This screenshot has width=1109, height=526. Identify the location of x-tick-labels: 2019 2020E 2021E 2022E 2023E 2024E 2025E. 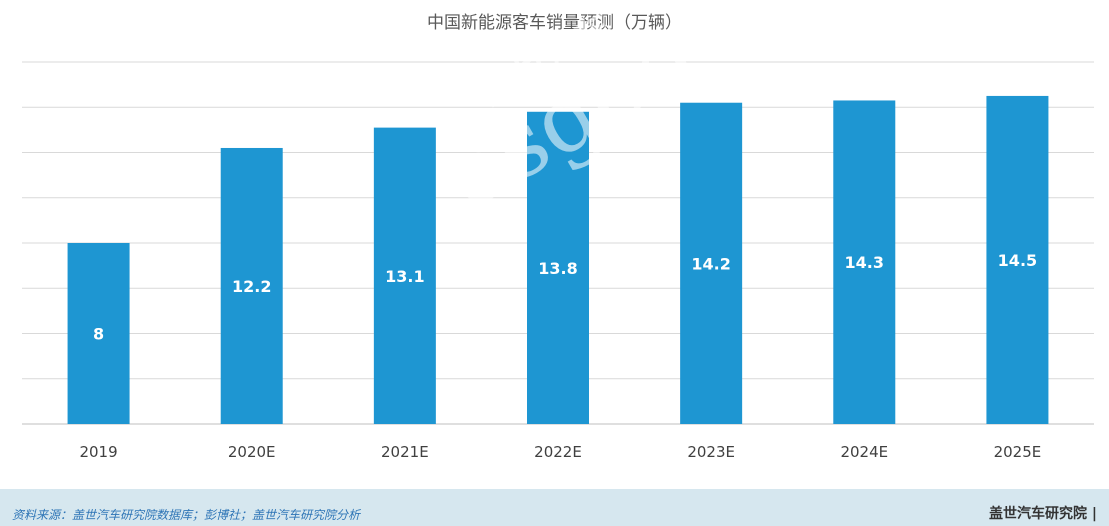
(560, 452).